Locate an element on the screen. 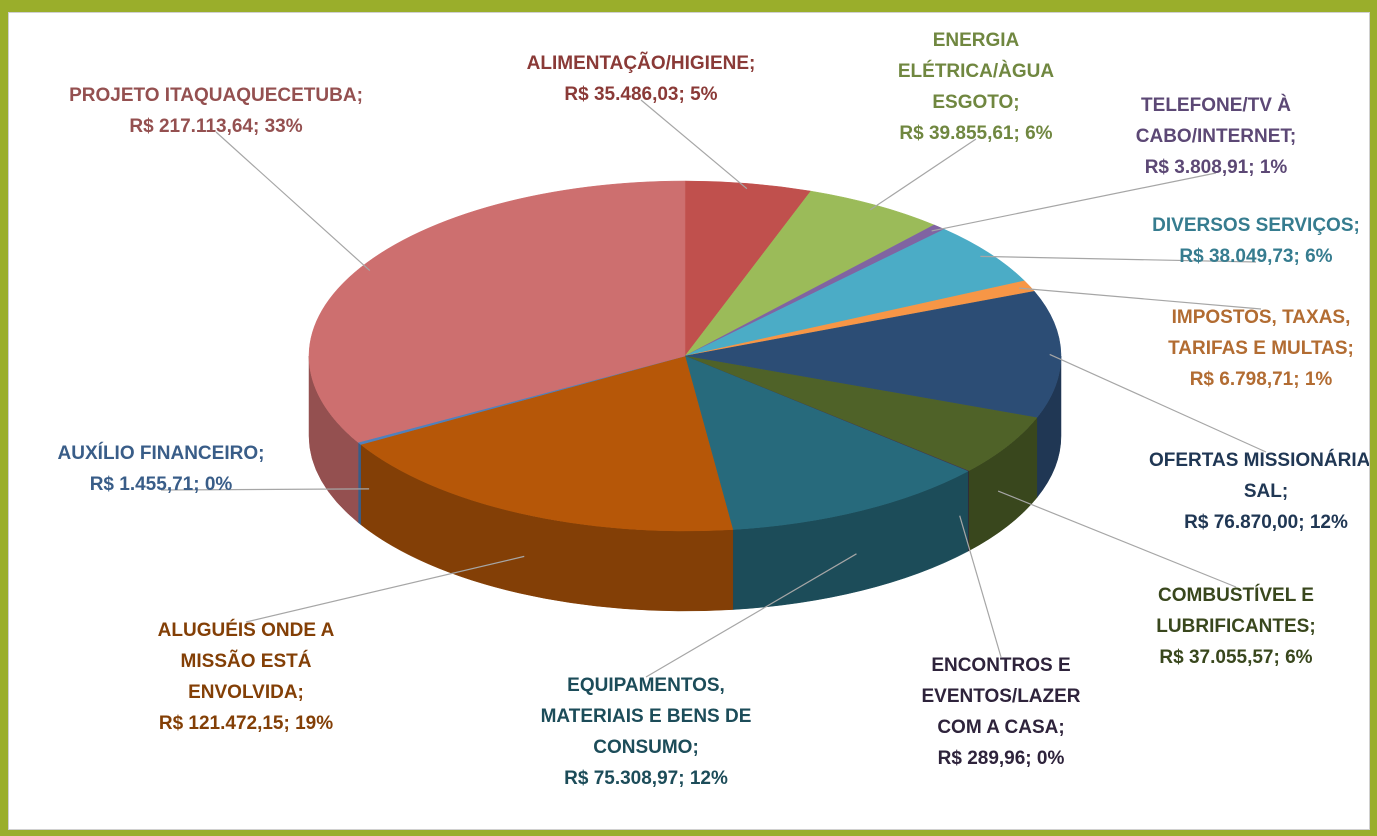 This screenshot has height=836, width=1377. value-label: R$ 37.055,57; 6% is located at coordinates (1235, 657).